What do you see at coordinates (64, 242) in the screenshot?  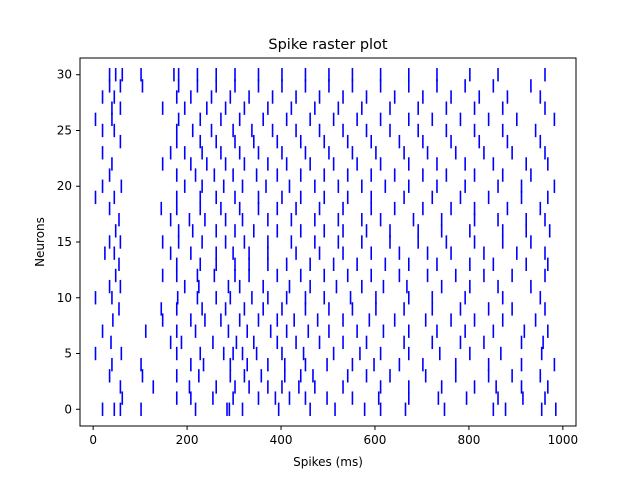 I see `y-tick-label: 15` at bounding box center [64, 242].